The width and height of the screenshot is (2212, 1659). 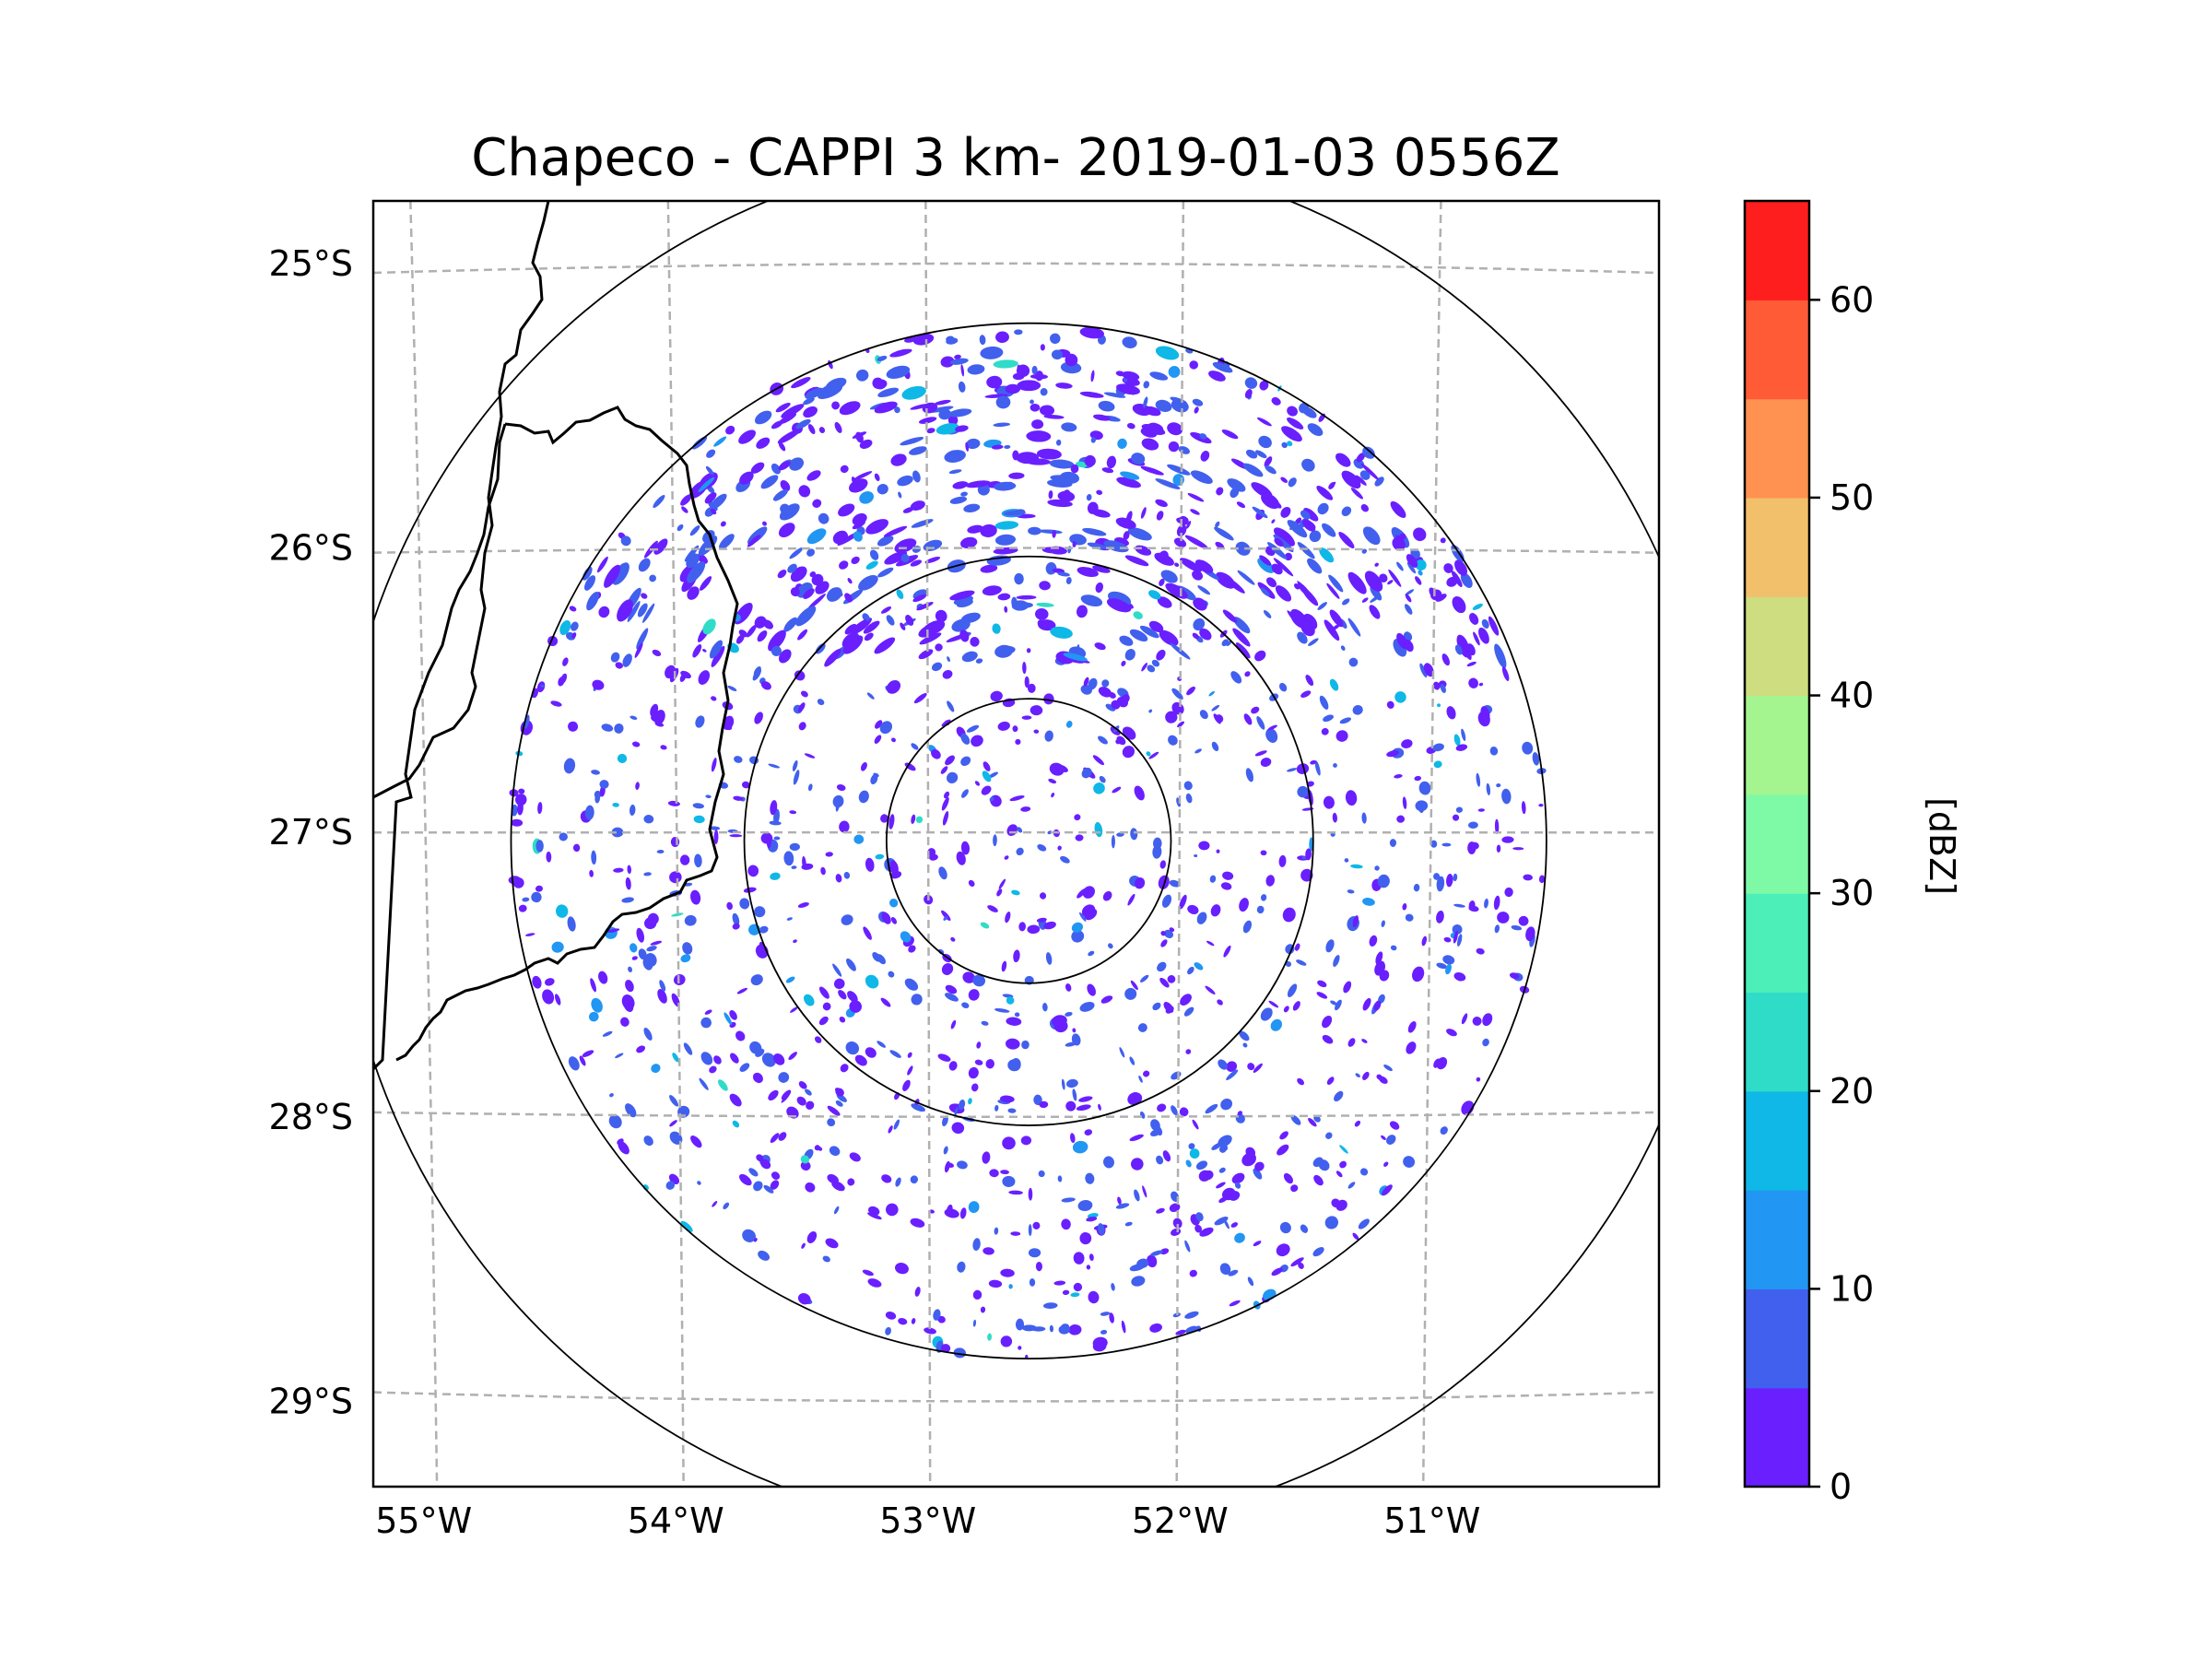 I want to click on colorbar: 0 10 20 30 40 50 60, so click(x=1808, y=853).